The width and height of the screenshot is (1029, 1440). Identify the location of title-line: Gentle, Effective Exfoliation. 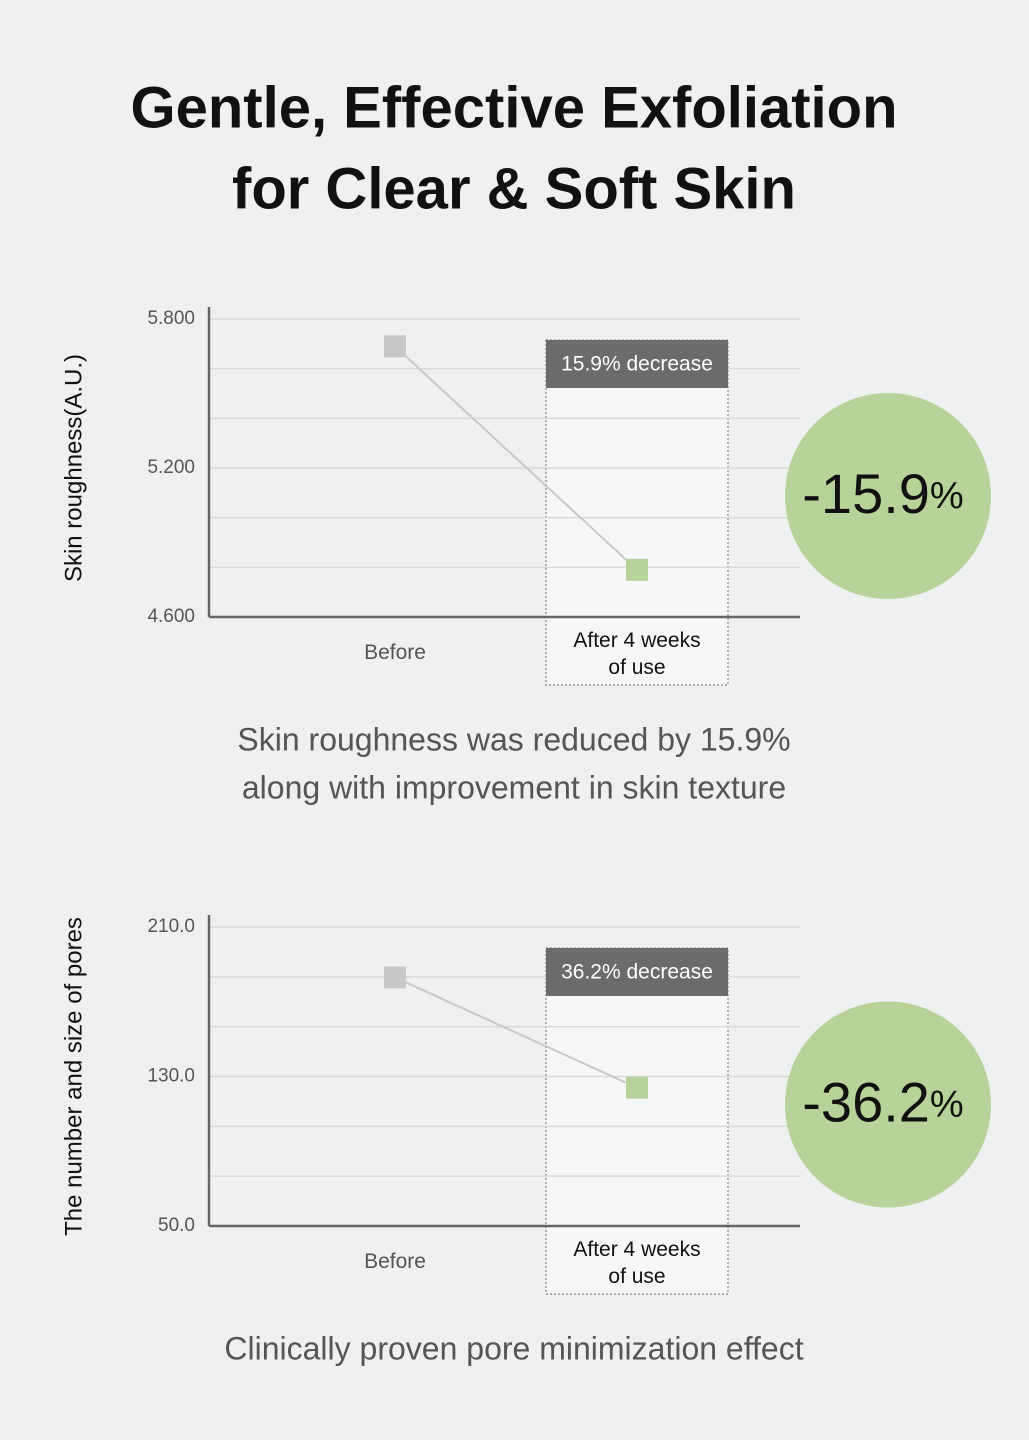
(513, 107).